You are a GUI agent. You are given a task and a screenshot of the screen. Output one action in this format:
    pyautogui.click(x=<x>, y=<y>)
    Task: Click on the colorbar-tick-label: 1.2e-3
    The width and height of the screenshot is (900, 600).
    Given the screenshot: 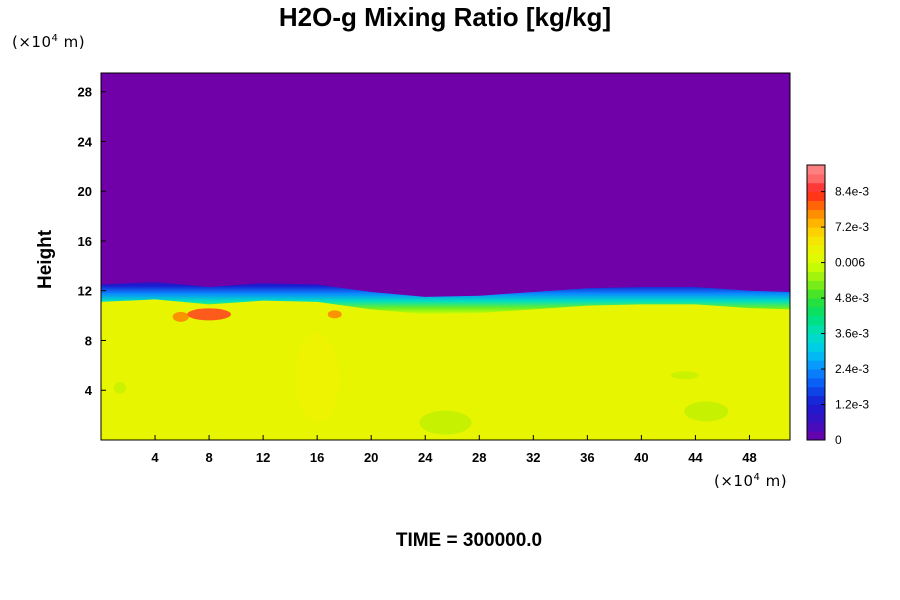 What is the action you would take?
    pyautogui.click(x=852, y=405)
    